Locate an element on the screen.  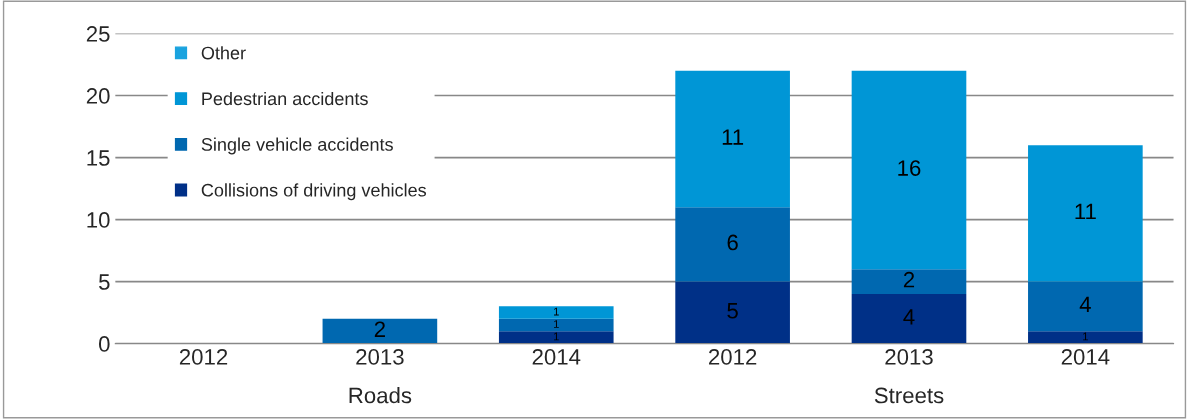
data-label: 16 is located at coordinates (909, 168).